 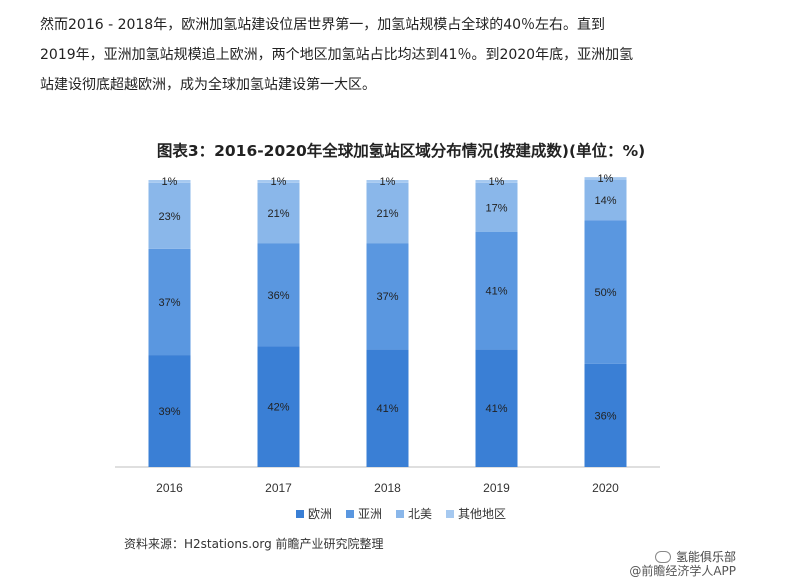 I want to click on chart-legend: 欧洲 亚洲 北美 其他地区, so click(x=401, y=513).